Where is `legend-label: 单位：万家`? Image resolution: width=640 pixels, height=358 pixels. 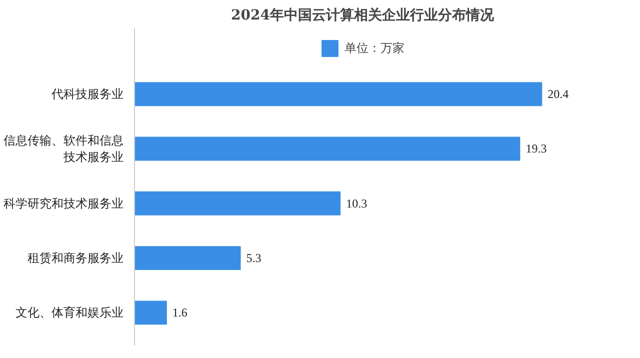
legend-label: 单位：万家 is located at coordinates (374, 48).